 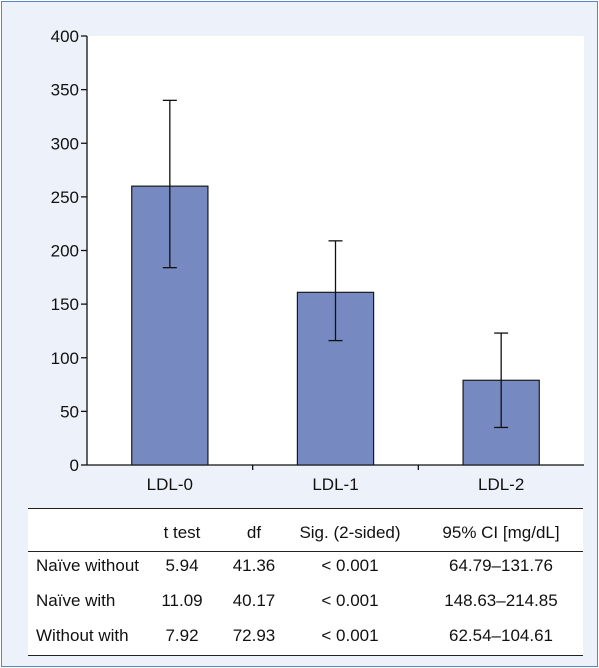 I want to click on header-cell: 95% CI [mg/dL], so click(x=501, y=532).